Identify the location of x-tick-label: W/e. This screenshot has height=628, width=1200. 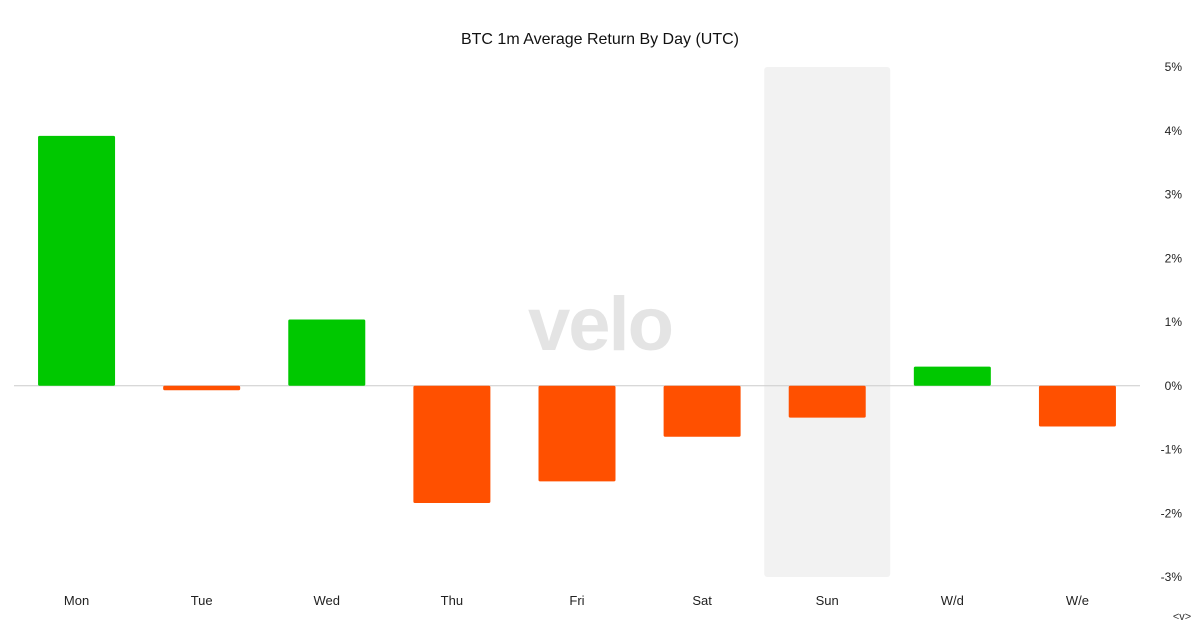
(1077, 600).